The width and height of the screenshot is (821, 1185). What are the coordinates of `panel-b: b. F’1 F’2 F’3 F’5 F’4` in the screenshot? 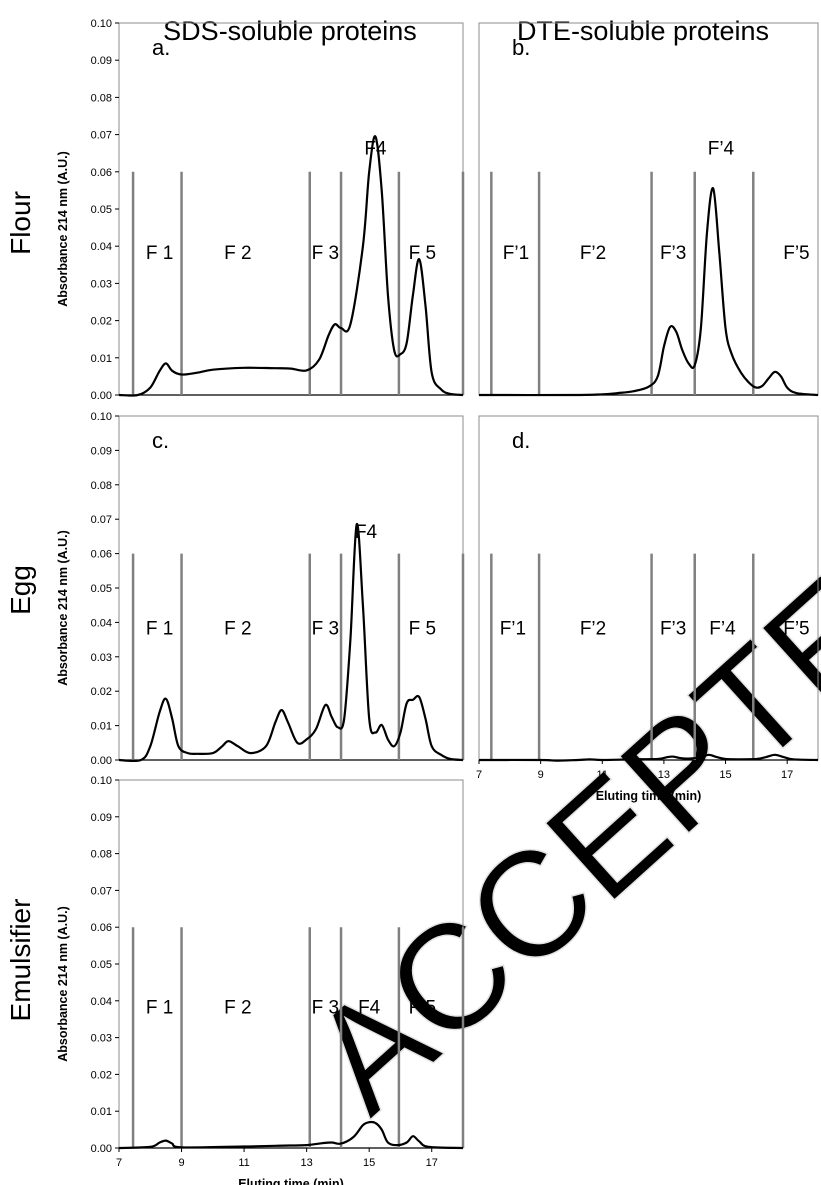 It's located at (648, 209).